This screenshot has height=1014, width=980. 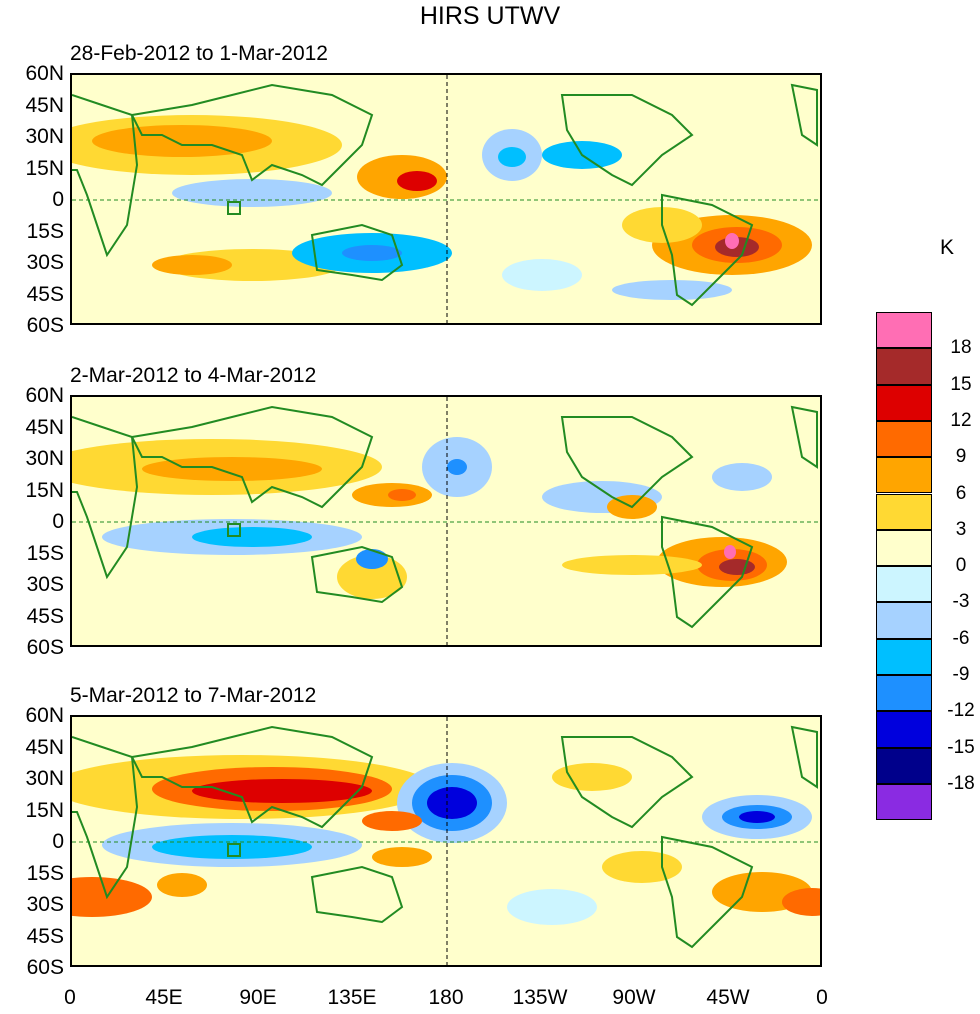 I want to click on colorbar-label: -18, so click(x=961, y=783).